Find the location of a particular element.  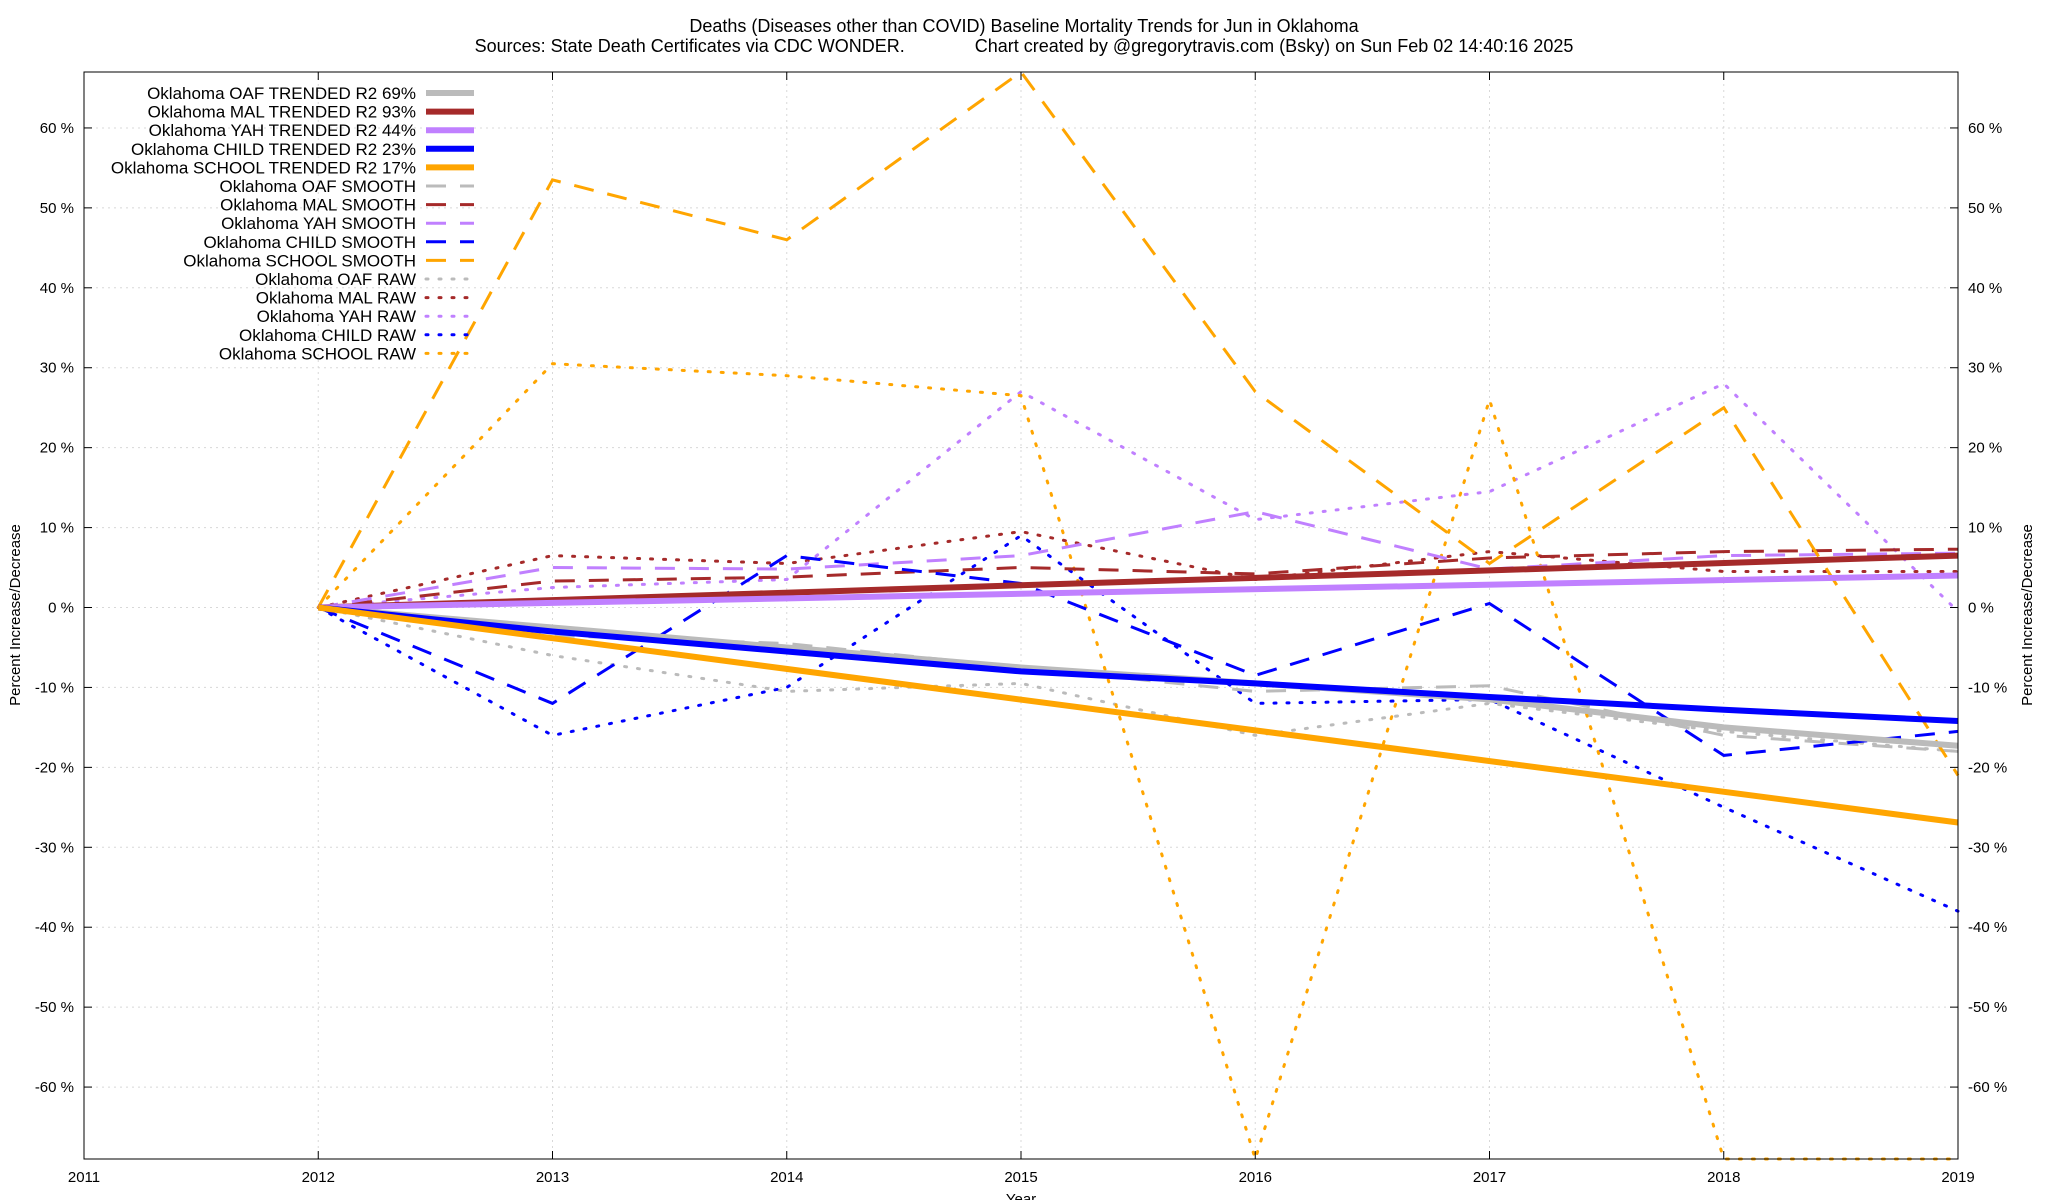

y-tick-label-left-1: 50 % is located at coordinates (57, 208).